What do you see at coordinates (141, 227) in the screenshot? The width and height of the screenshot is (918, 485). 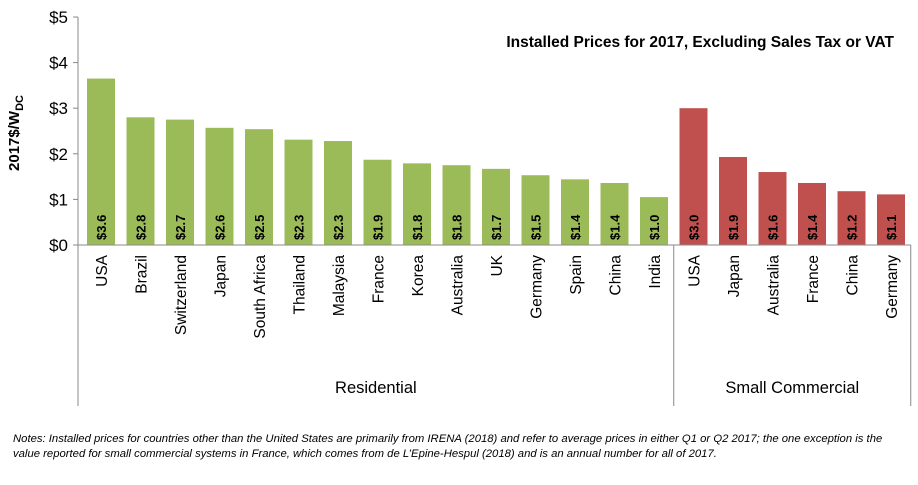 I see `bar-value-label: $2.8` at bounding box center [141, 227].